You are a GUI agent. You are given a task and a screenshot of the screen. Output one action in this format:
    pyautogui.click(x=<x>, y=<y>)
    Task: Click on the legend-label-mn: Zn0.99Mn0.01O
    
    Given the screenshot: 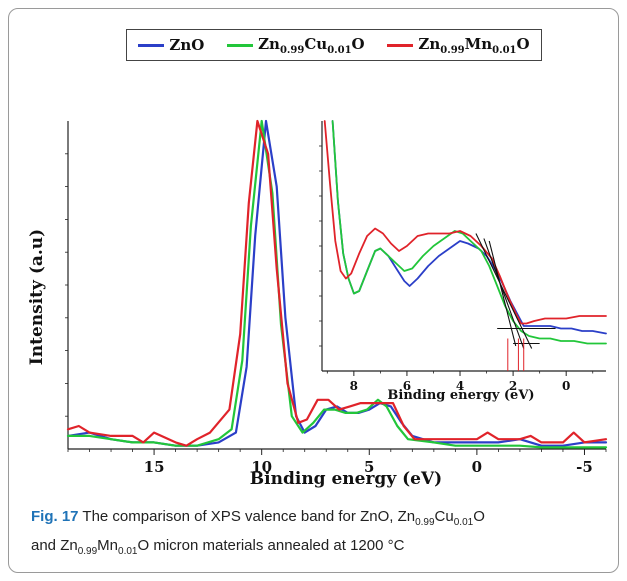 What is the action you would take?
    pyautogui.click(x=474, y=45)
    